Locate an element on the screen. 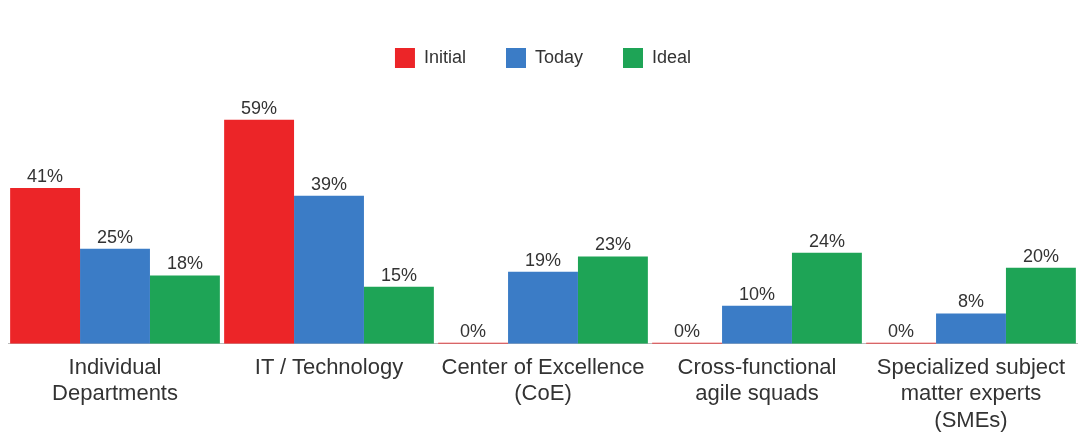 This screenshot has height=445, width=1086. data-label: 10% is located at coordinates (757, 293).